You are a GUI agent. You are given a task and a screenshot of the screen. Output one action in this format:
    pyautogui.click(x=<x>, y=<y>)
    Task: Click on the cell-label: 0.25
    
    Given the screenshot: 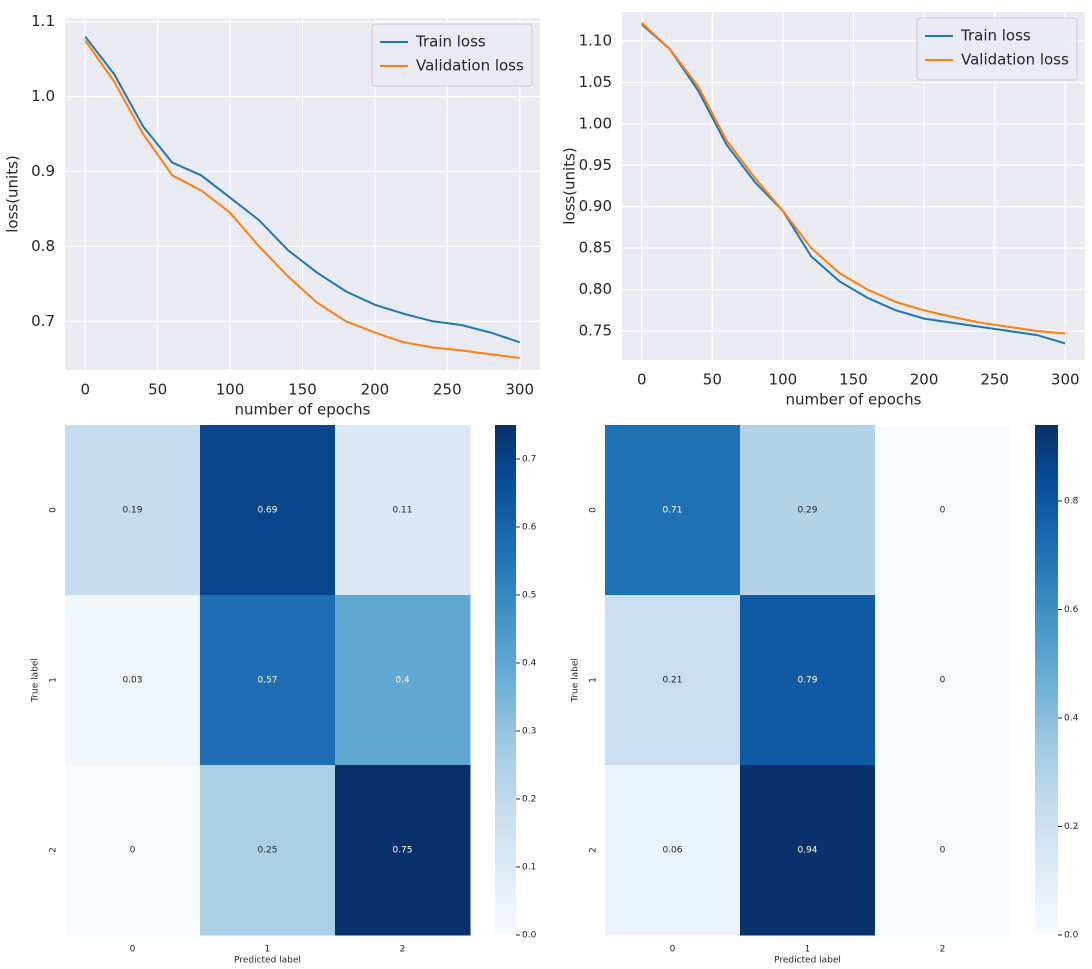 What is the action you would take?
    pyautogui.click(x=267, y=851)
    